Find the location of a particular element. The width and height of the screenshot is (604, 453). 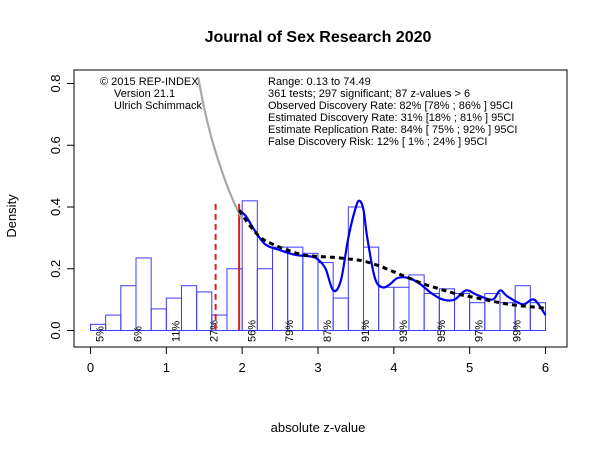

x-axis: 0 1 2 3 4 5 6 is located at coordinates (318, 360).